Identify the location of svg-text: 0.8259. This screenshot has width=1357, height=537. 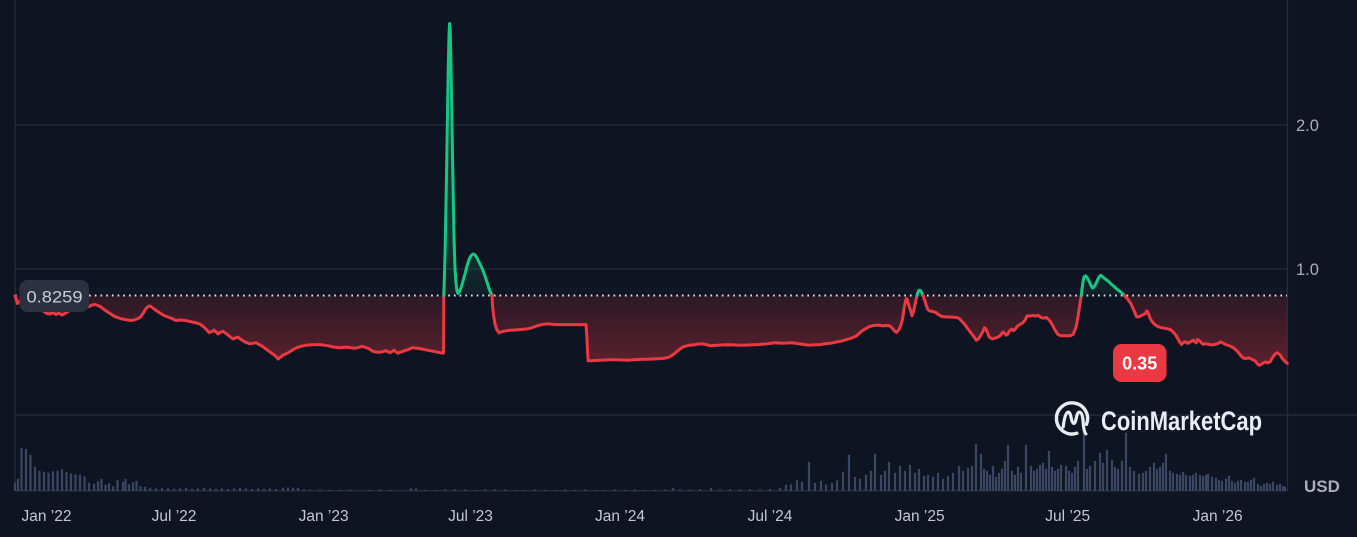
(55, 297).